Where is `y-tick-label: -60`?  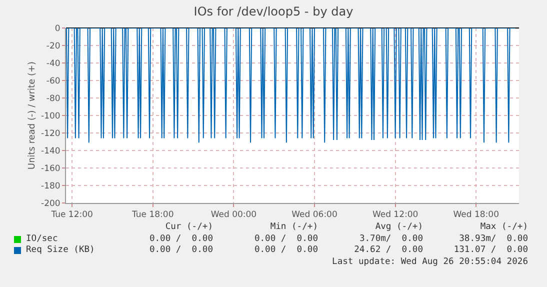
y-tick-label: -60 is located at coordinates (53, 81).